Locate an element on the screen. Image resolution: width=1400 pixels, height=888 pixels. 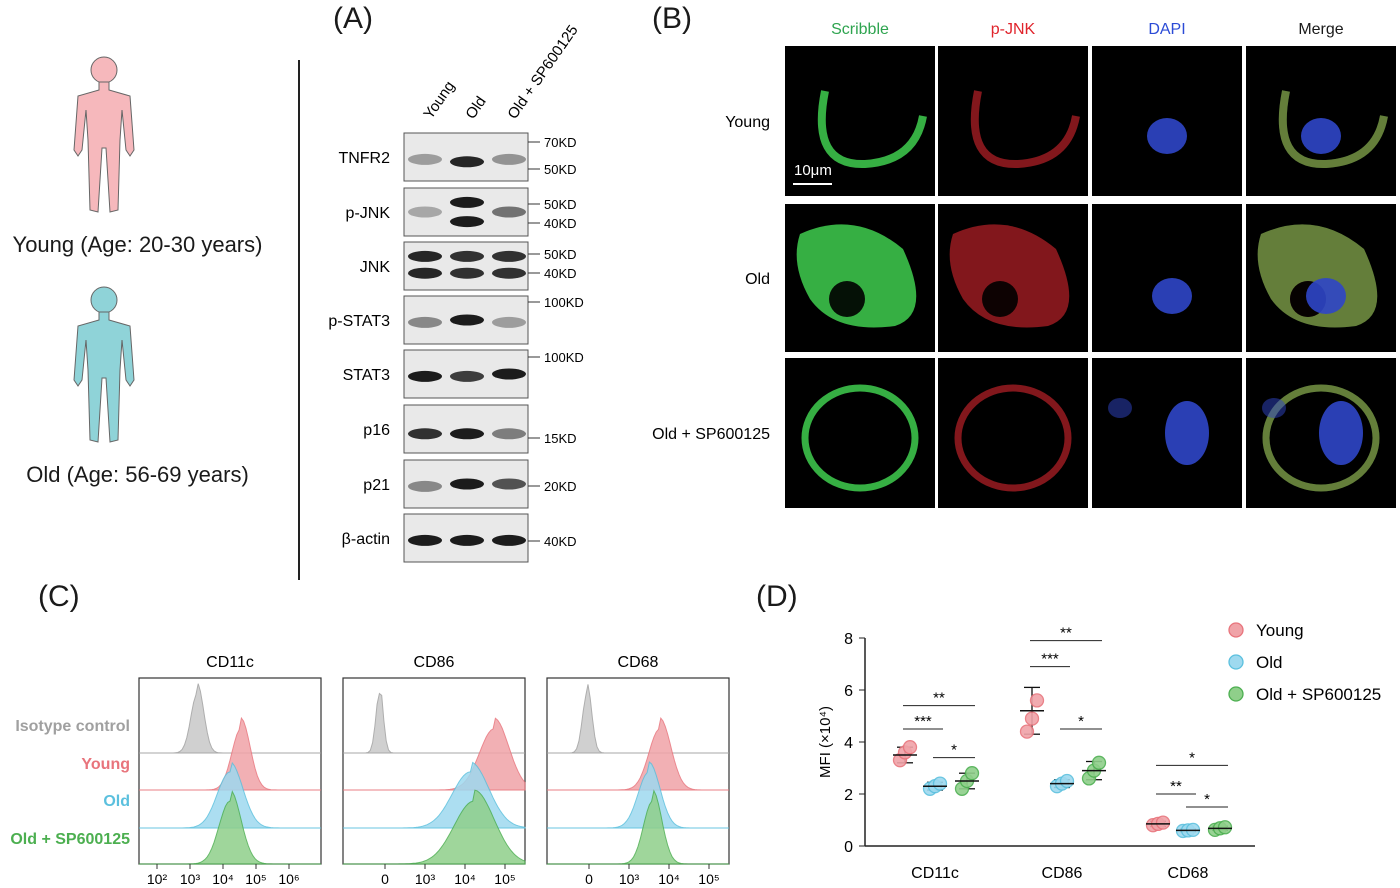
panel-label-d: (D) is located at coordinates (777, 596).